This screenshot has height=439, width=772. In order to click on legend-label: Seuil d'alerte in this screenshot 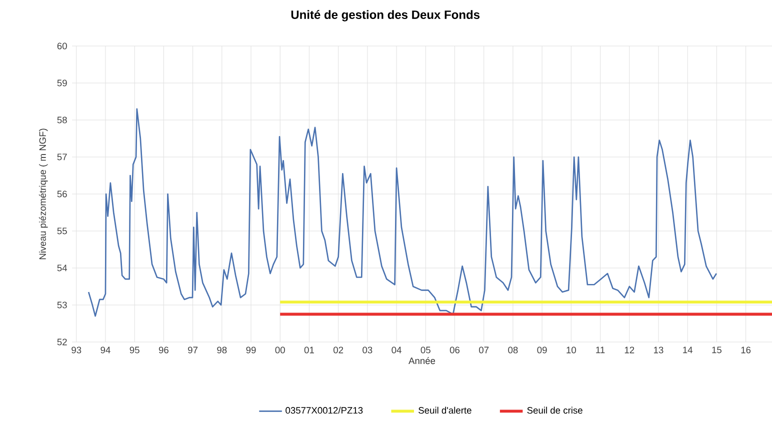, I will do `click(445, 410)`.